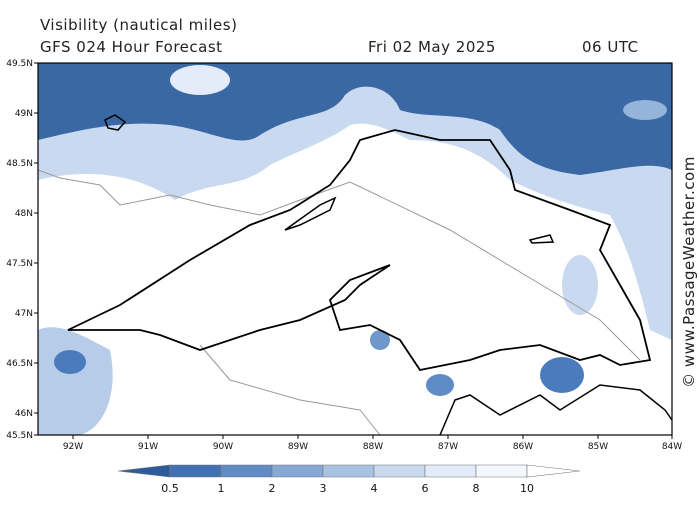 The image size is (700, 525). What do you see at coordinates (223, 447) in the screenshot?
I see `lon-label: 90W` at bounding box center [223, 447].